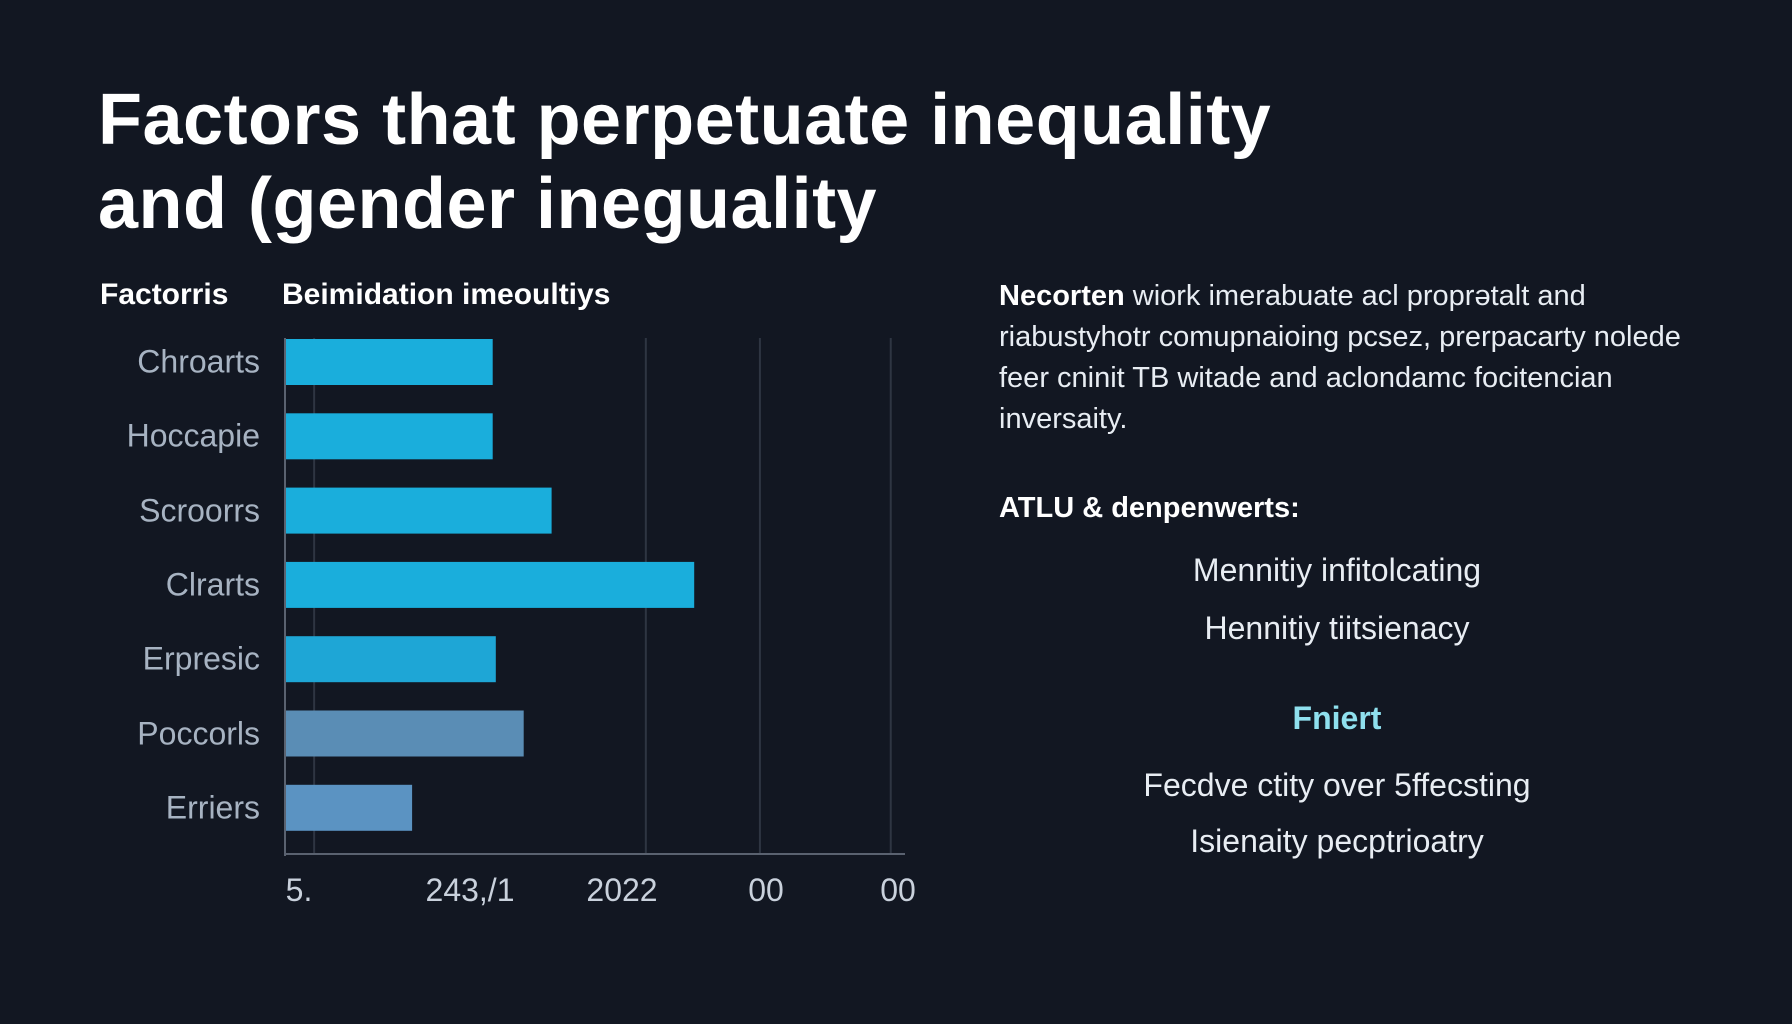 The image size is (1792, 1024). I want to click on x-tick-label: 2022, so click(622, 890).